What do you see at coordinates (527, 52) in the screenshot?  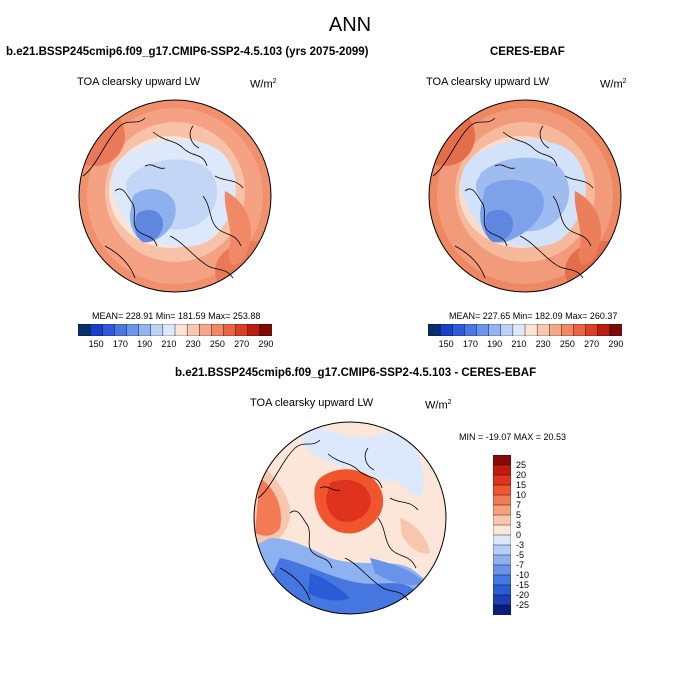 I see `panel-2-case-title: CERES-EBAF` at bounding box center [527, 52].